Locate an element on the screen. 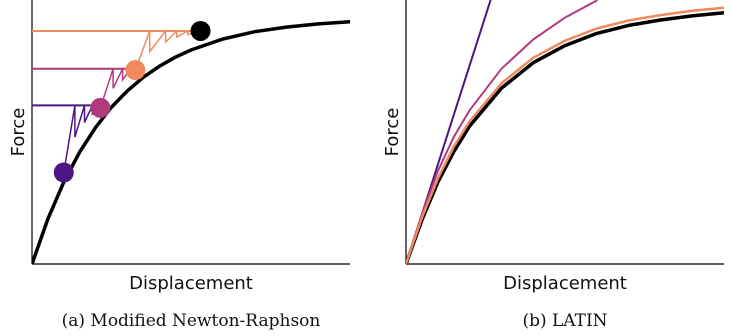  panel-b-y-axis-label: Force is located at coordinates (392, 132).